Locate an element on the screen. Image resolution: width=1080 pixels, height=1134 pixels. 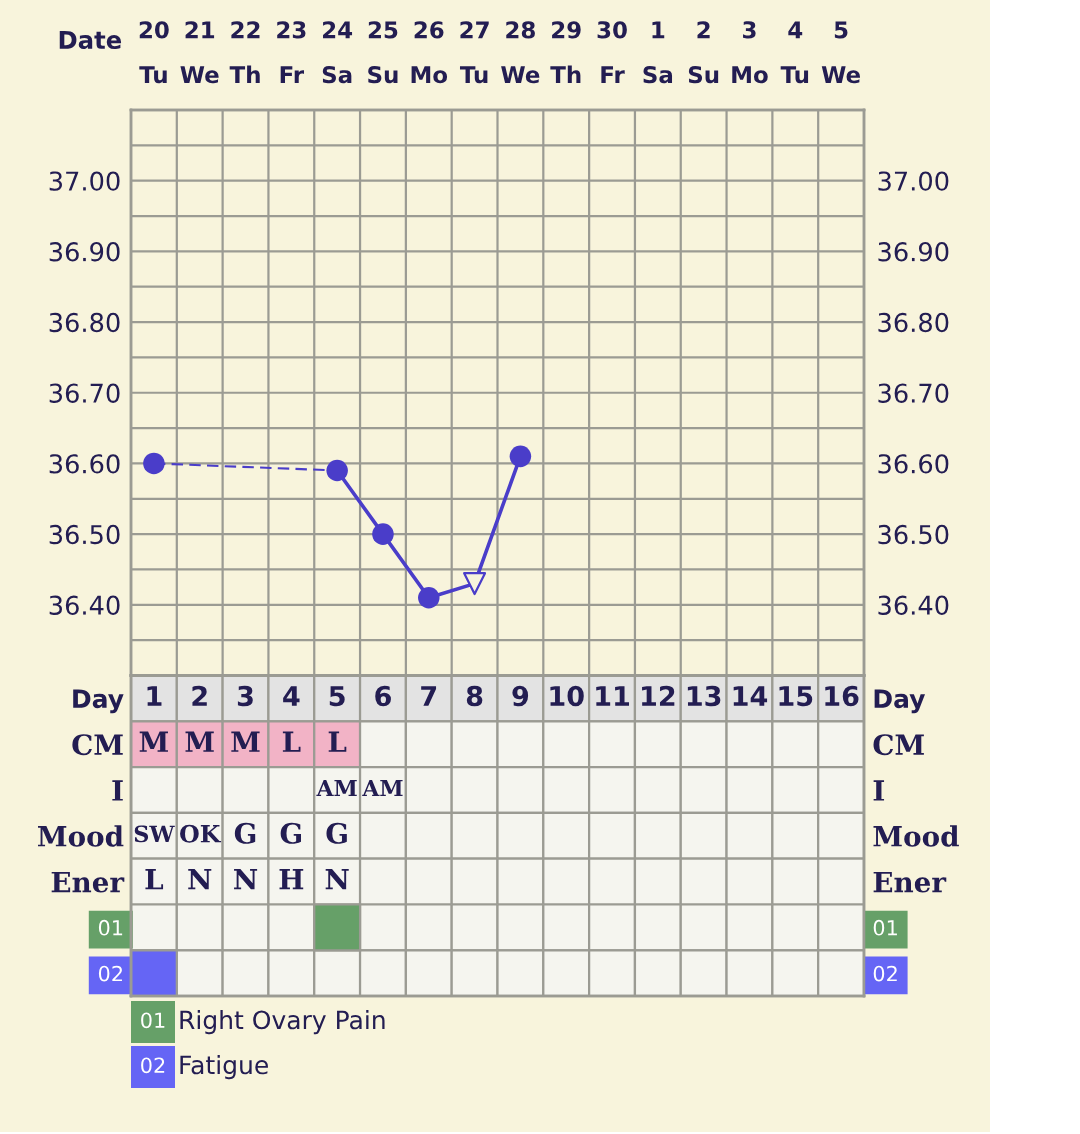
x-tick-label: 29 Th is located at coordinates (565, 52).